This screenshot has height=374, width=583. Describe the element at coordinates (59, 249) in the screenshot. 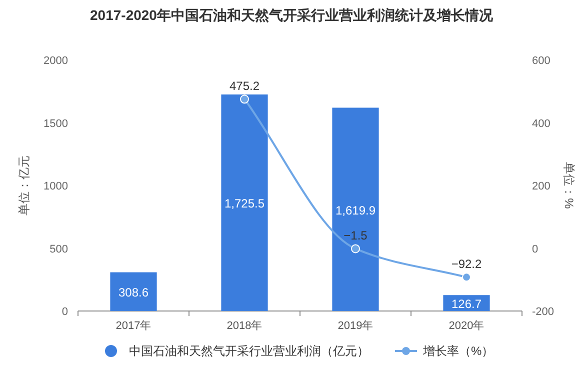

I see `y-tick-label: 500` at that location.